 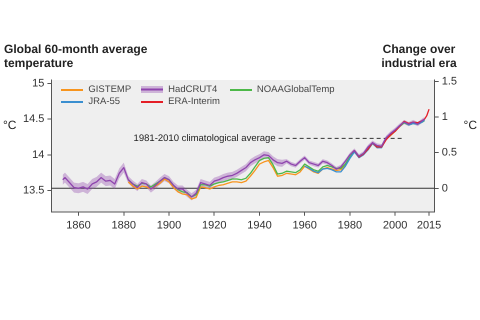 What do you see at coordinates (471, 125) in the screenshot?
I see `y2-axis-title: °C` at bounding box center [471, 125].